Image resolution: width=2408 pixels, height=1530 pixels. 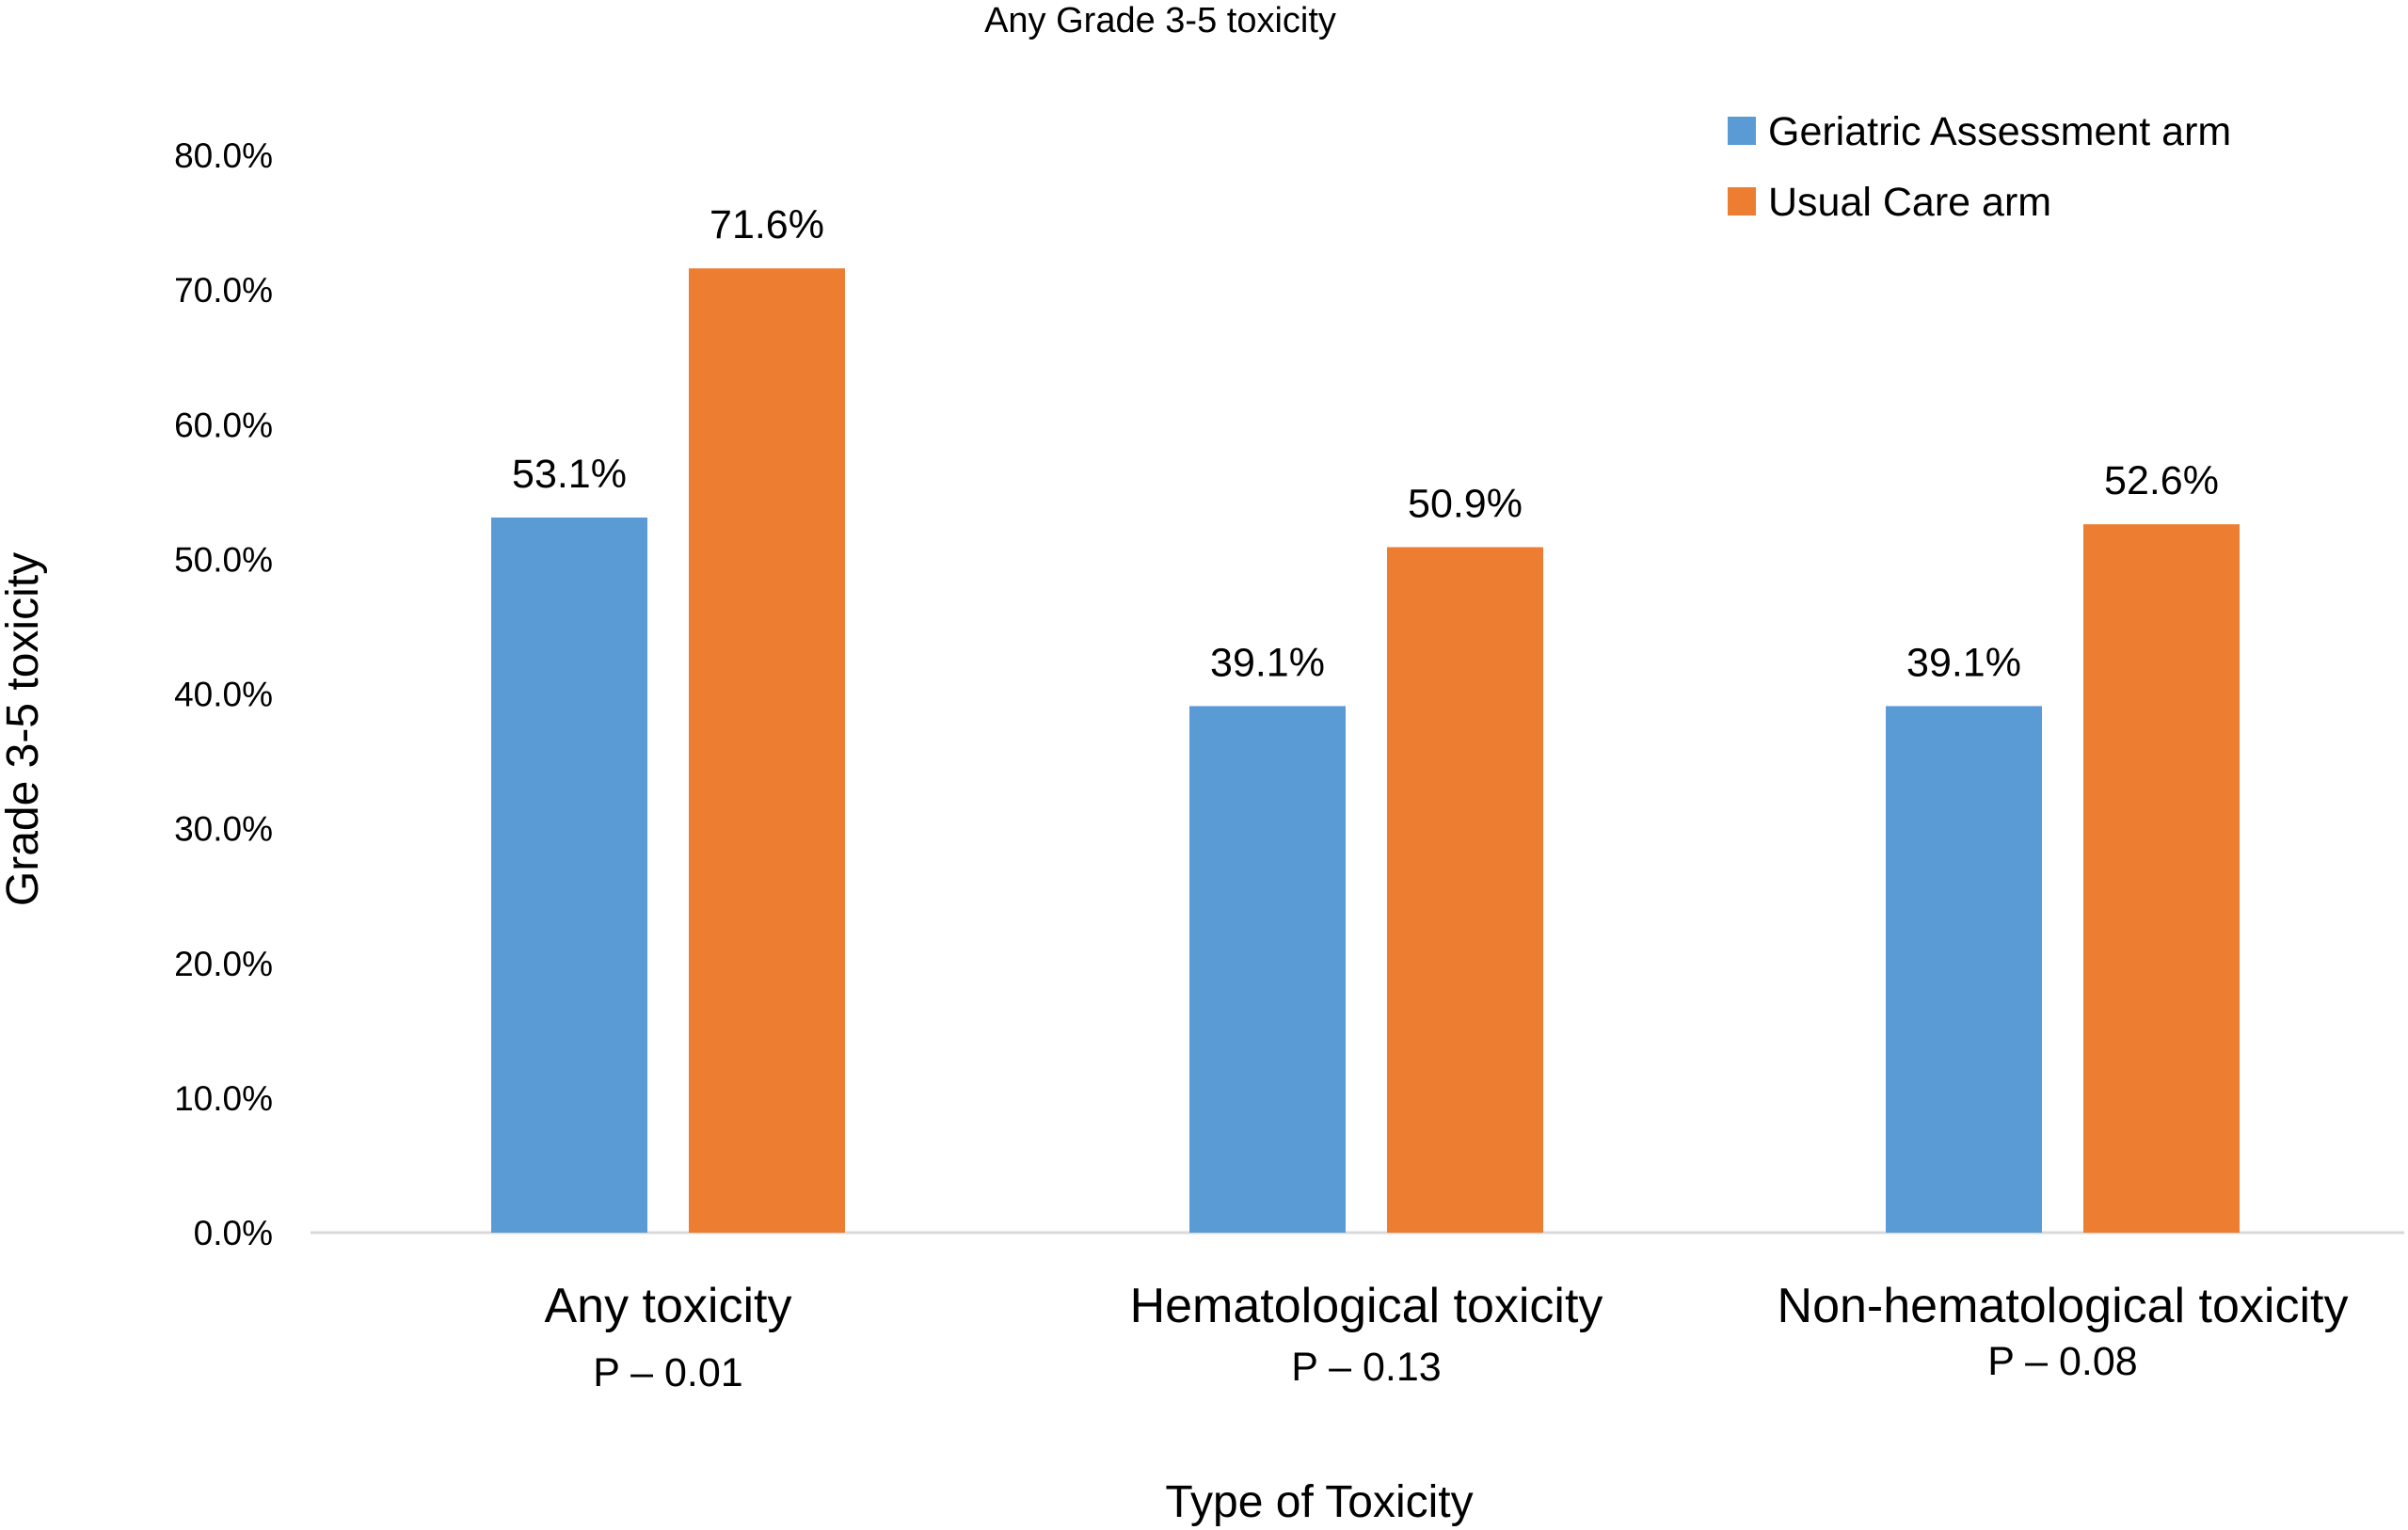 What do you see at coordinates (24, 729) in the screenshot?
I see `y-axis-title: Grade 3-5 toxicity` at bounding box center [24, 729].